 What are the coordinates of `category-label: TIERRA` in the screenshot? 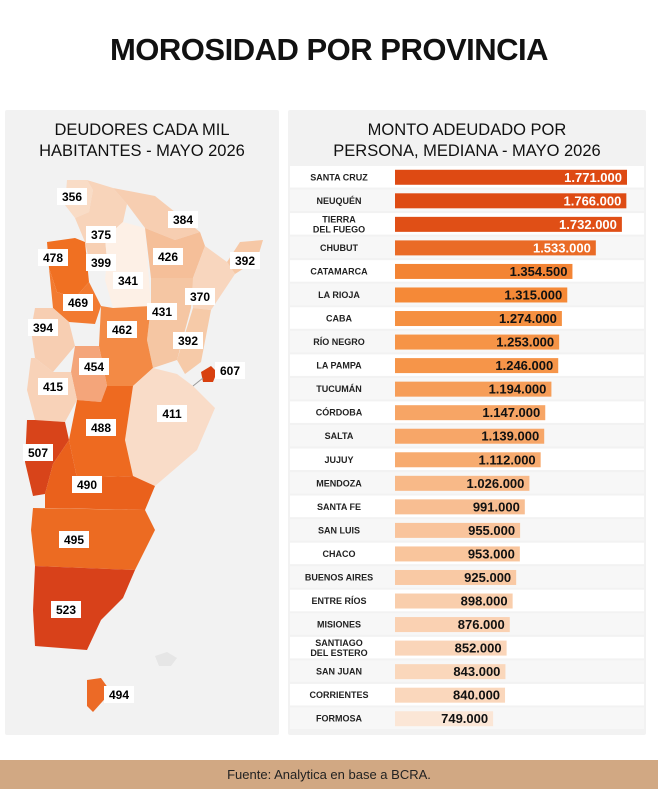 It's located at (339, 219).